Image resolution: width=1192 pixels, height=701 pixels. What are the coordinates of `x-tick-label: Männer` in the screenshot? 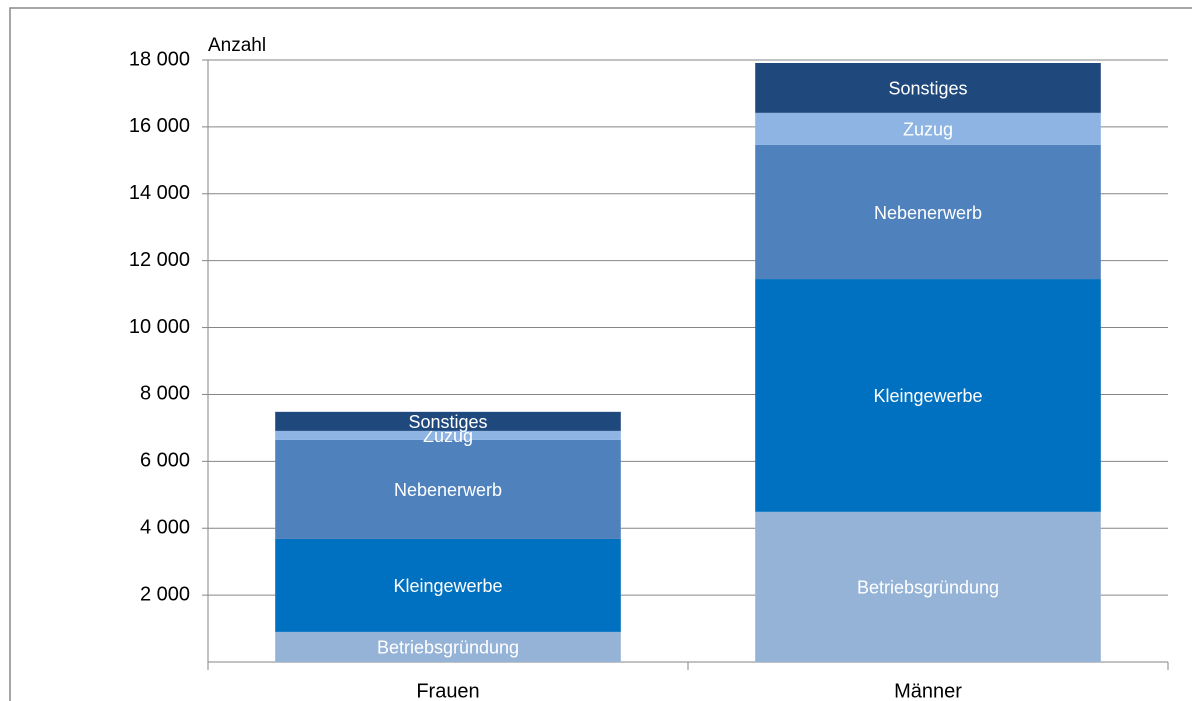 It's located at (928, 690).